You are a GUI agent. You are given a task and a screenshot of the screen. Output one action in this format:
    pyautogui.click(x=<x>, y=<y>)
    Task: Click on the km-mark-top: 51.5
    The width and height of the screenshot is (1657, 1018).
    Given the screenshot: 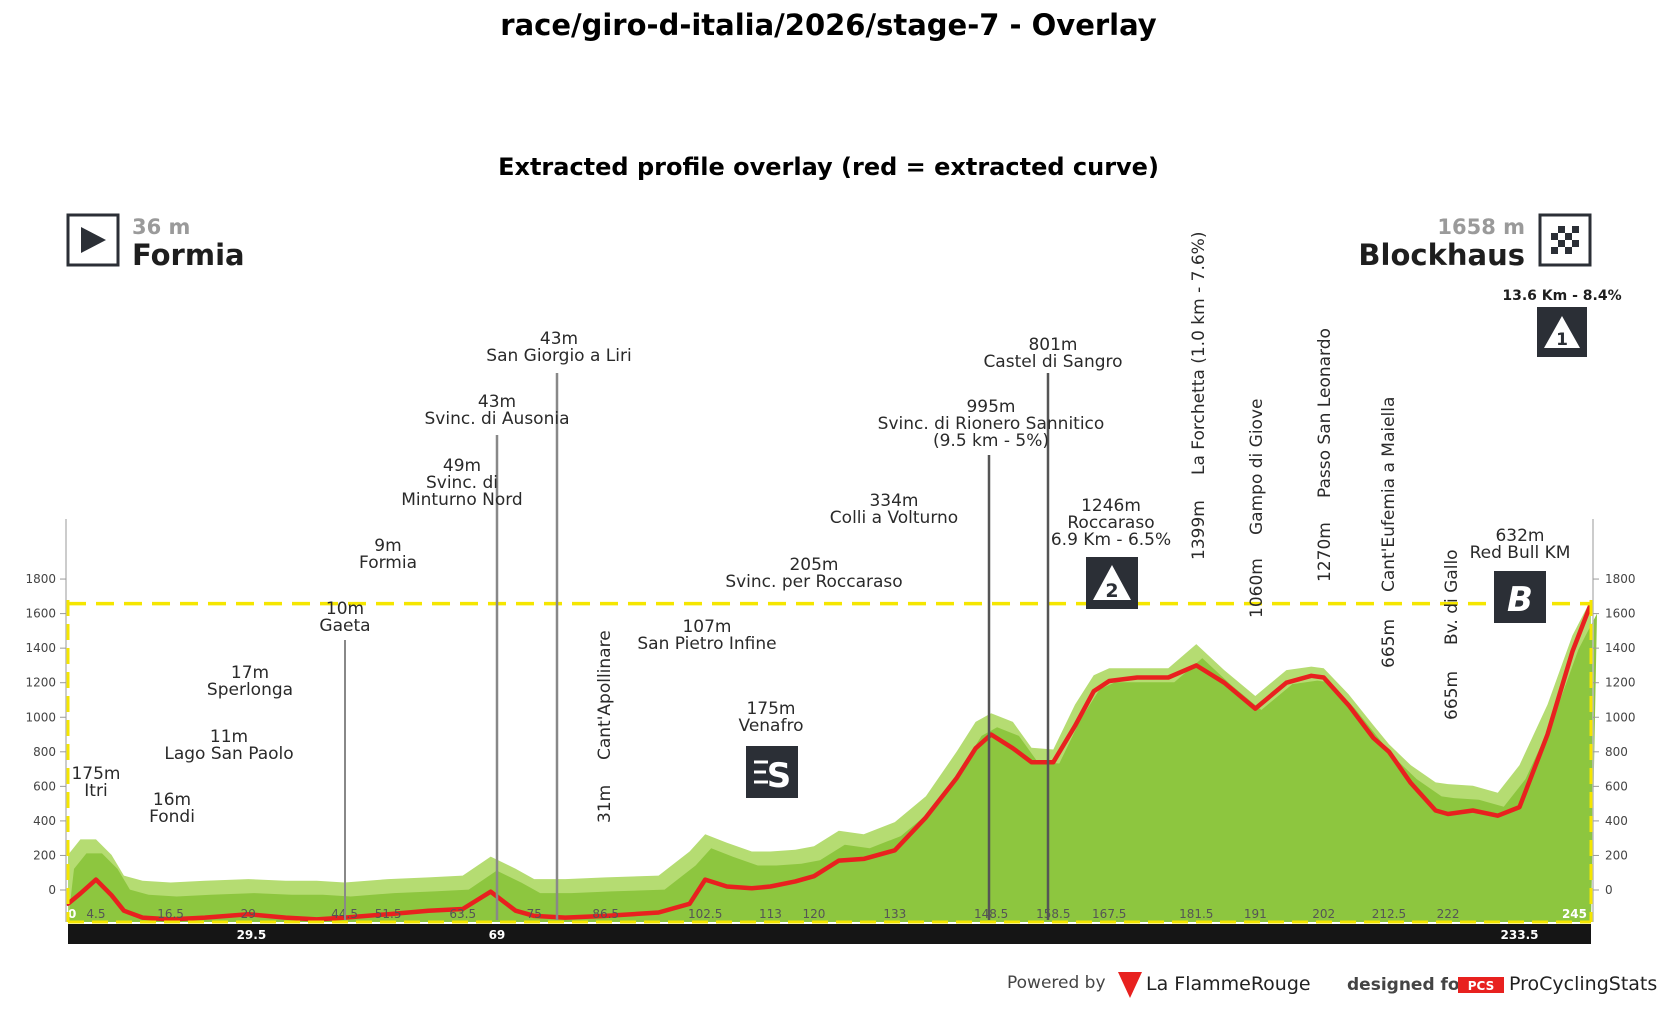 What is the action you would take?
    pyautogui.click(x=388, y=914)
    